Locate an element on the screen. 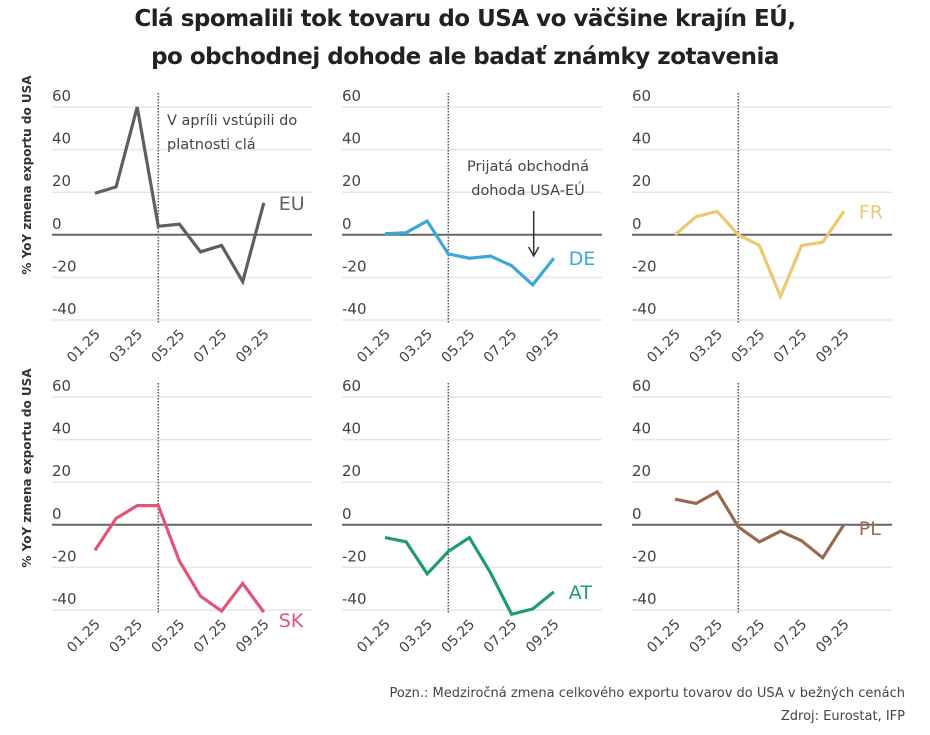 Image resolution: width=930 pixels, height=735 pixels. panel-sk: 60 40 20 0 -20 -40 01.25 03.25 05.25 07.25 09.25 SK is located at coordinates (185, 520).